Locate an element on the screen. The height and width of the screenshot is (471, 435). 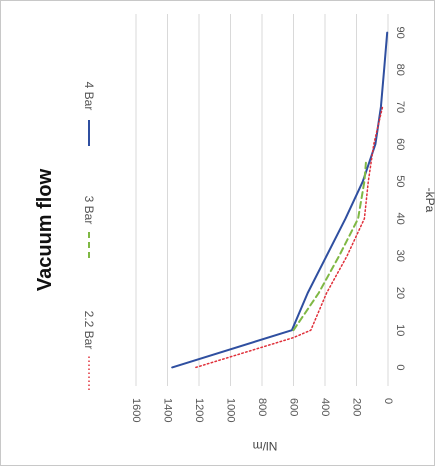
x-tick-labels: 0 10 20 30 40 50 60 70 80 90 is located at coordinates (400, 198).